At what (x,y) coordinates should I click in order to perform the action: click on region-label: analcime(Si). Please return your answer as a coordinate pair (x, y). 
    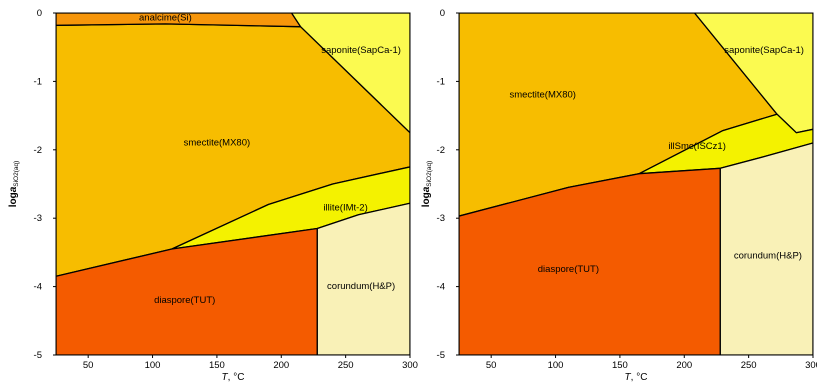
    Looking at the image, I should click on (165, 17).